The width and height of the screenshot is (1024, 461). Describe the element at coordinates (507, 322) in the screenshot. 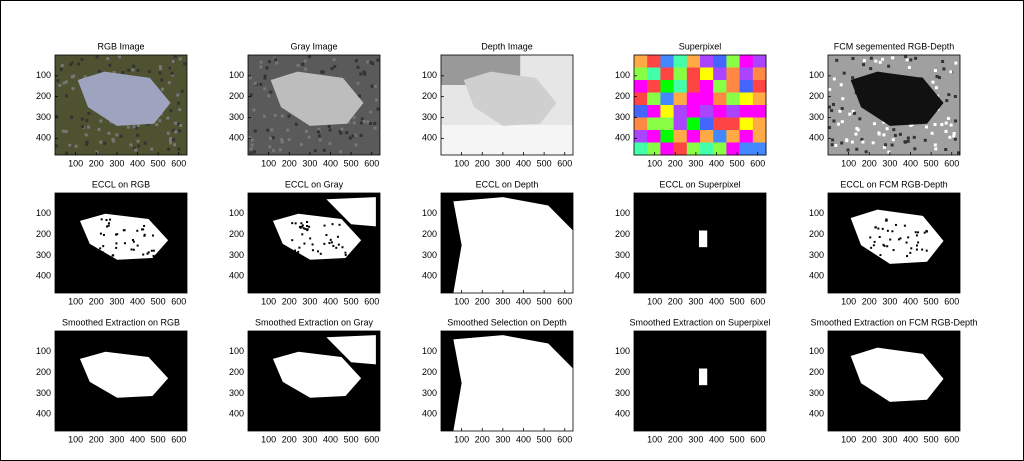

I see `panel-title: Smoothed Selection on Depth` at that location.